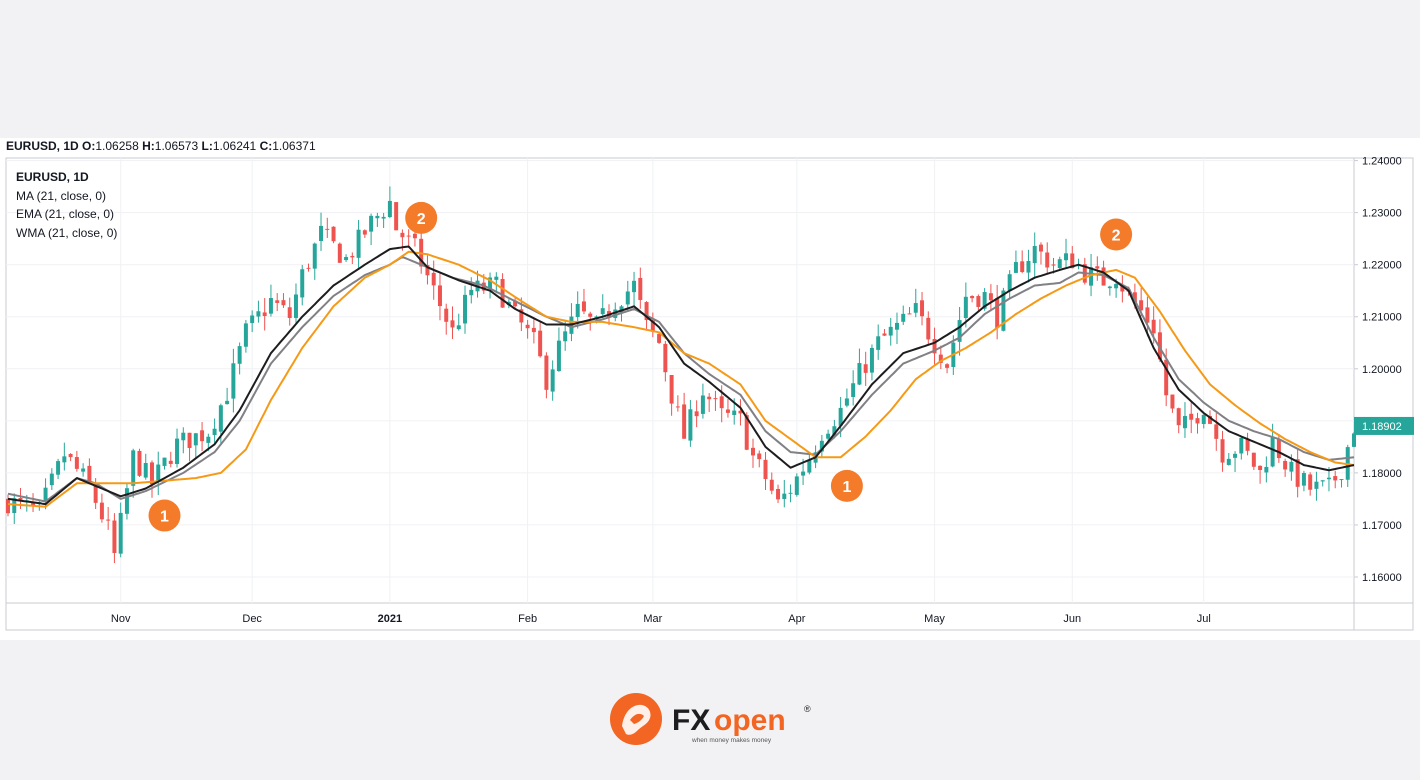  I want to click on last-price-tag, so click(1384, 425).